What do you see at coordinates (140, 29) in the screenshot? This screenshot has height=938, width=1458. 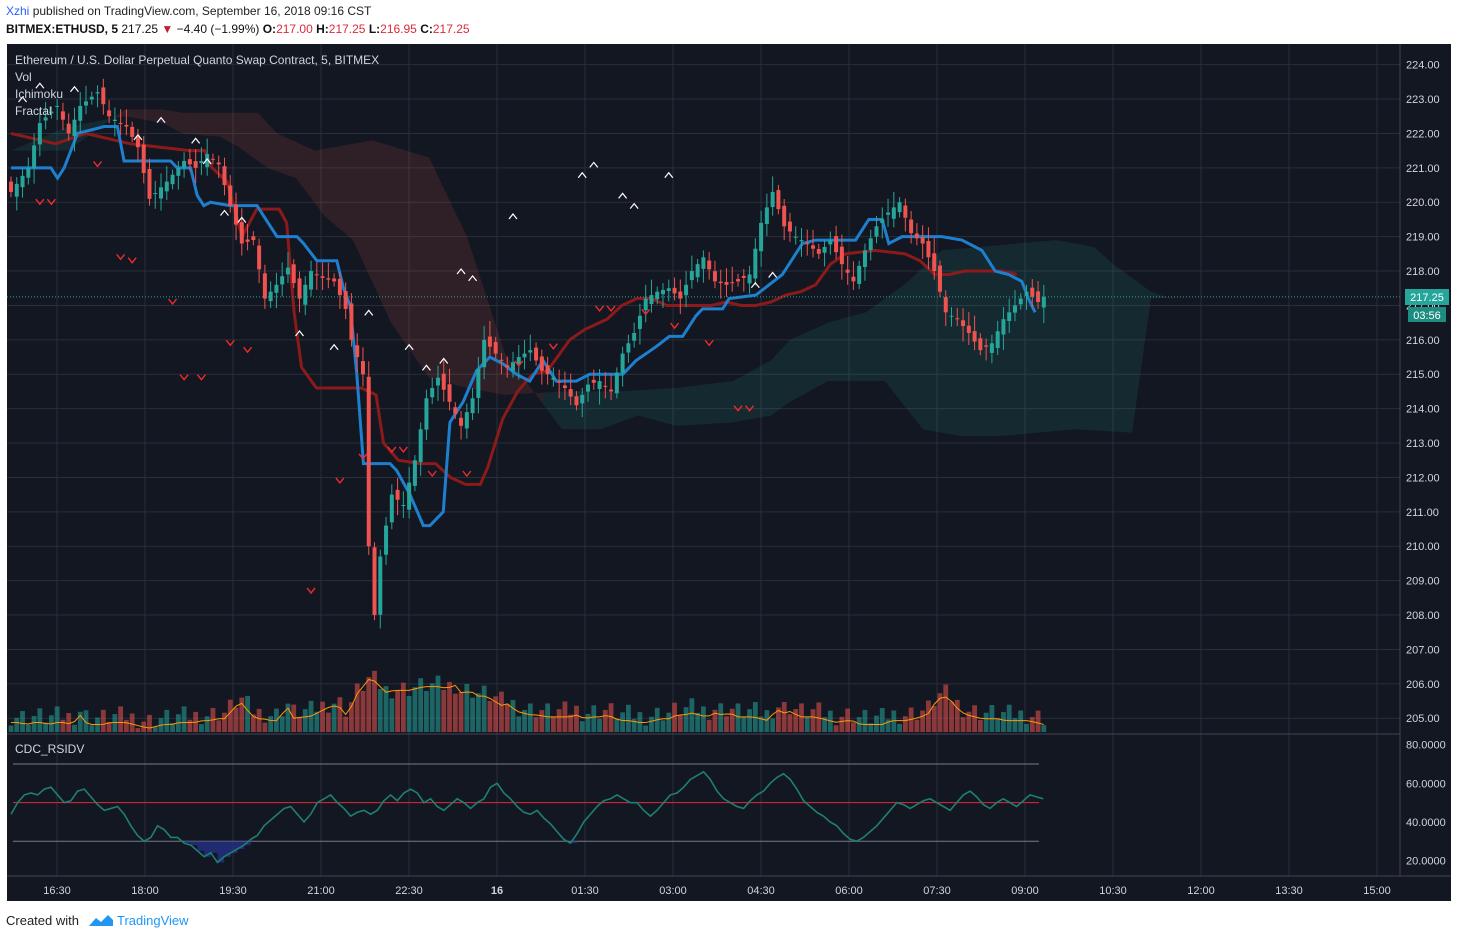 I see `last-price: 217.25` at bounding box center [140, 29].